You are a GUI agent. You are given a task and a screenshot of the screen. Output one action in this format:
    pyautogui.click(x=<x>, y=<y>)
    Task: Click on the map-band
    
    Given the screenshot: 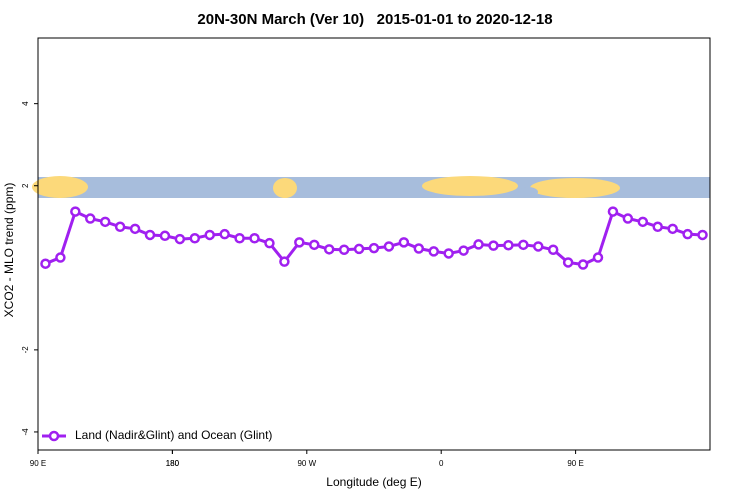 What is the action you would take?
    pyautogui.click(x=371, y=187)
    